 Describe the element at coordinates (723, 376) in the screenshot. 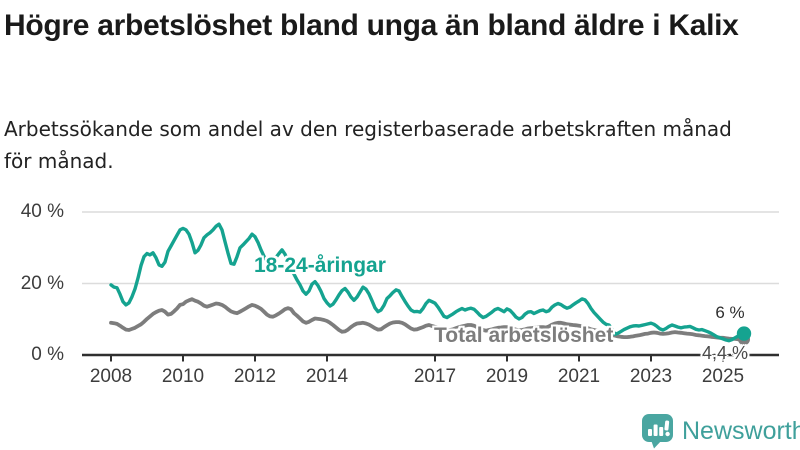

I see `x-tick-label: 2025` at that location.